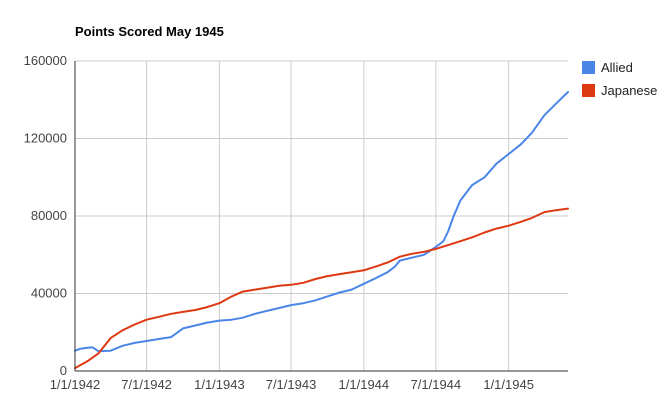  I want to click on x-tick-label: 1/1/1943, so click(219, 384).